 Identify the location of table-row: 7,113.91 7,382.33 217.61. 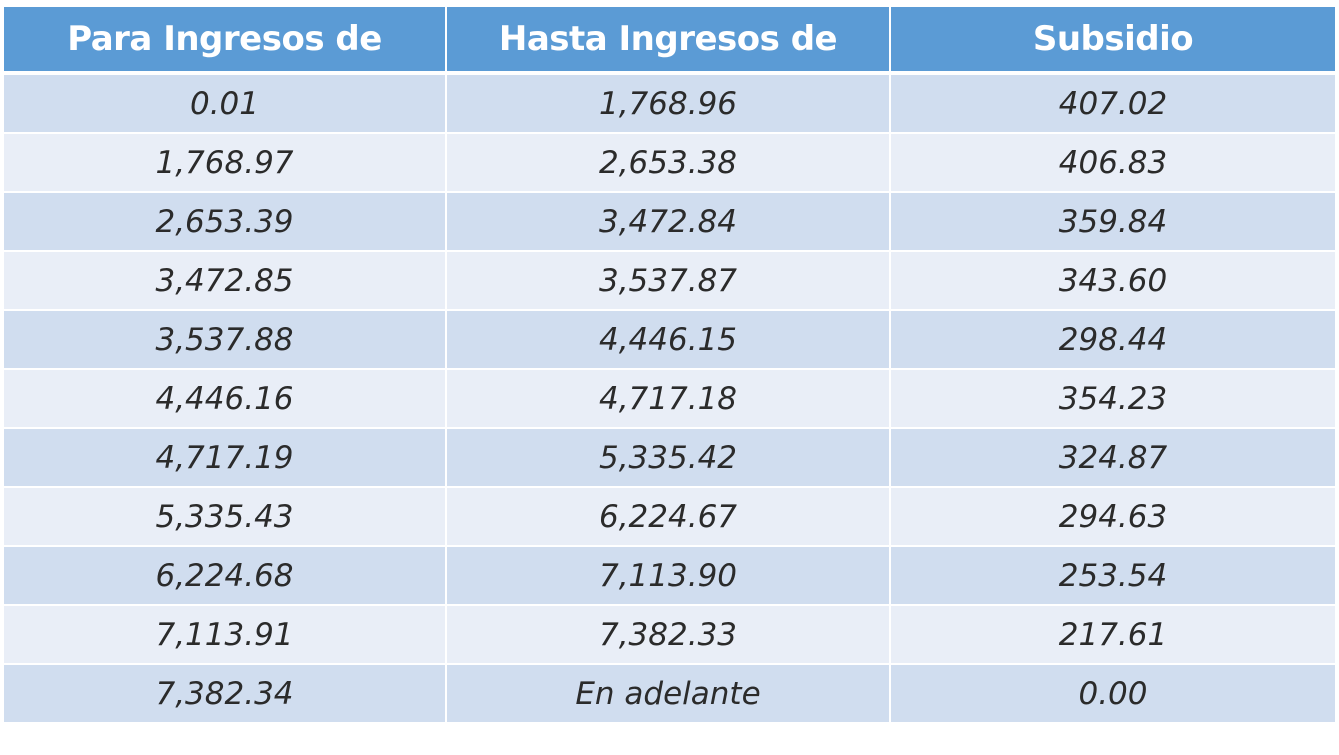
(669, 634).